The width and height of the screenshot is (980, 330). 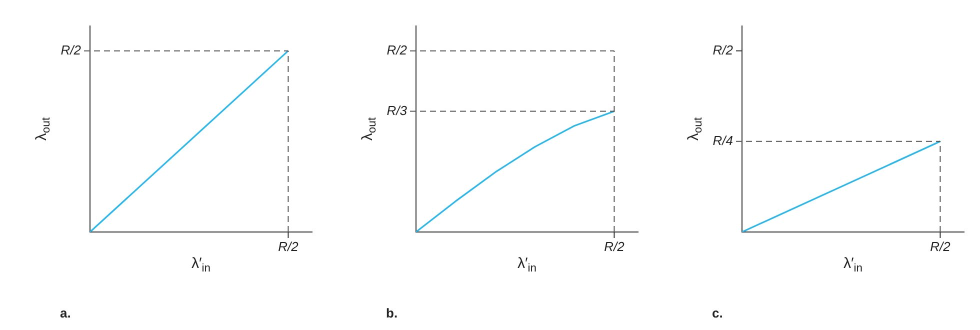 What do you see at coordinates (65, 313) in the screenshot?
I see `text: a.` at bounding box center [65, 313].